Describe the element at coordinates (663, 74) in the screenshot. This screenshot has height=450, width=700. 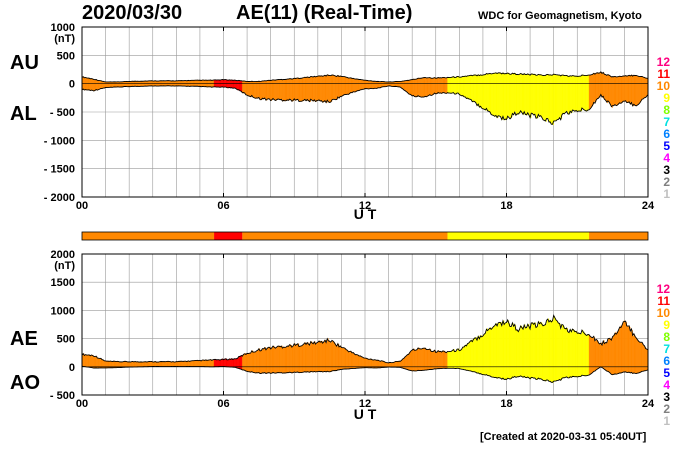
I see `panel1-legend-entry: 11` at that location.